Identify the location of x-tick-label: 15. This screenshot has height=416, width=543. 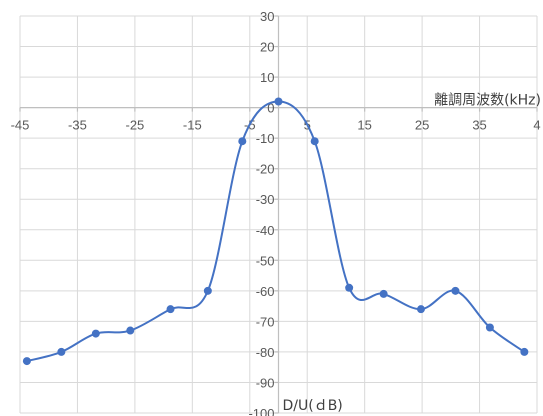
(364, 125).